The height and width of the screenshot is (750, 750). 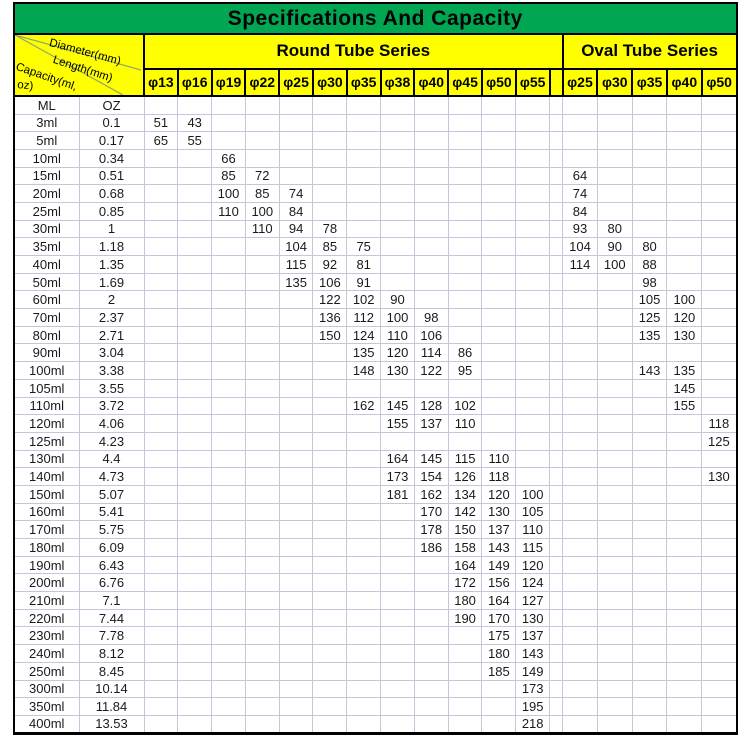 What do you see at coordinates (431, 529) in the screenshot?
I see `round-length-cell: 178` at bounding box center [431, 529].